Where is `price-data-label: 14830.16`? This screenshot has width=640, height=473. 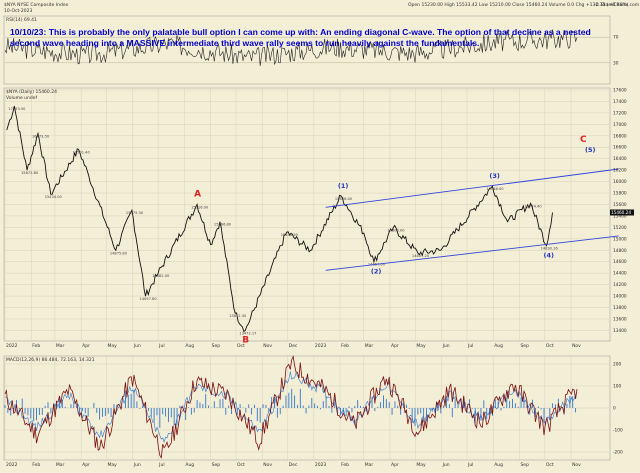
price-data-label: 14830.16 is located at coordinates (550, 249).